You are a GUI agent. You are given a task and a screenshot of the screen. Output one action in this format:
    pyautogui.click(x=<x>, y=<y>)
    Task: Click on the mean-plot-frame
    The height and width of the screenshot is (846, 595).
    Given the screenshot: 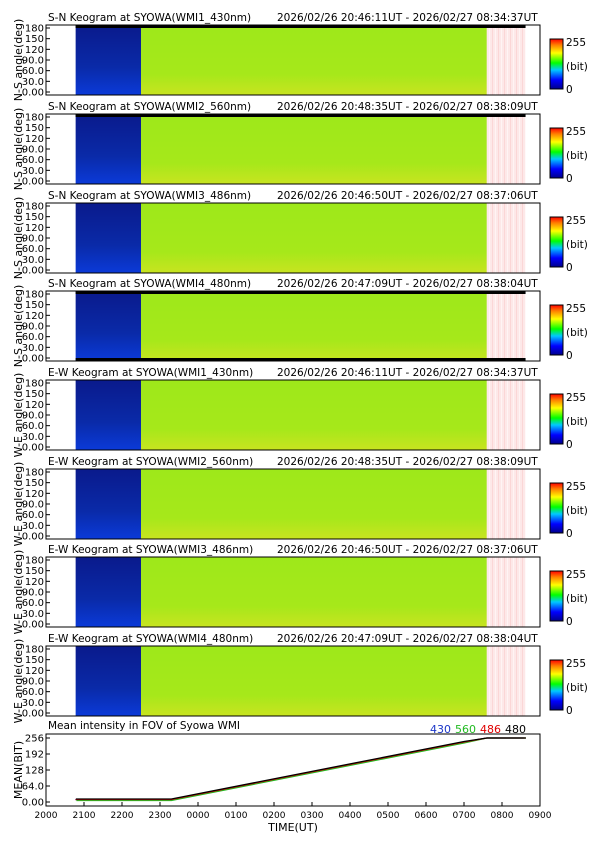 What is the action you would take?
    pyautogui.click(x=293, y=770)
    